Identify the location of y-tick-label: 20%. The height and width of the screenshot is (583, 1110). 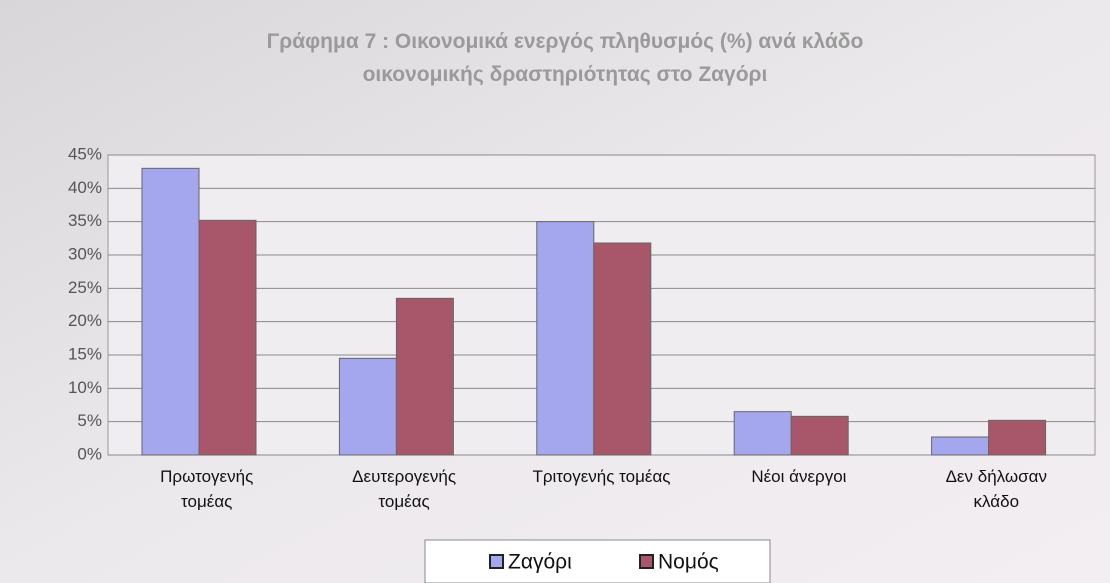
(85, 320).